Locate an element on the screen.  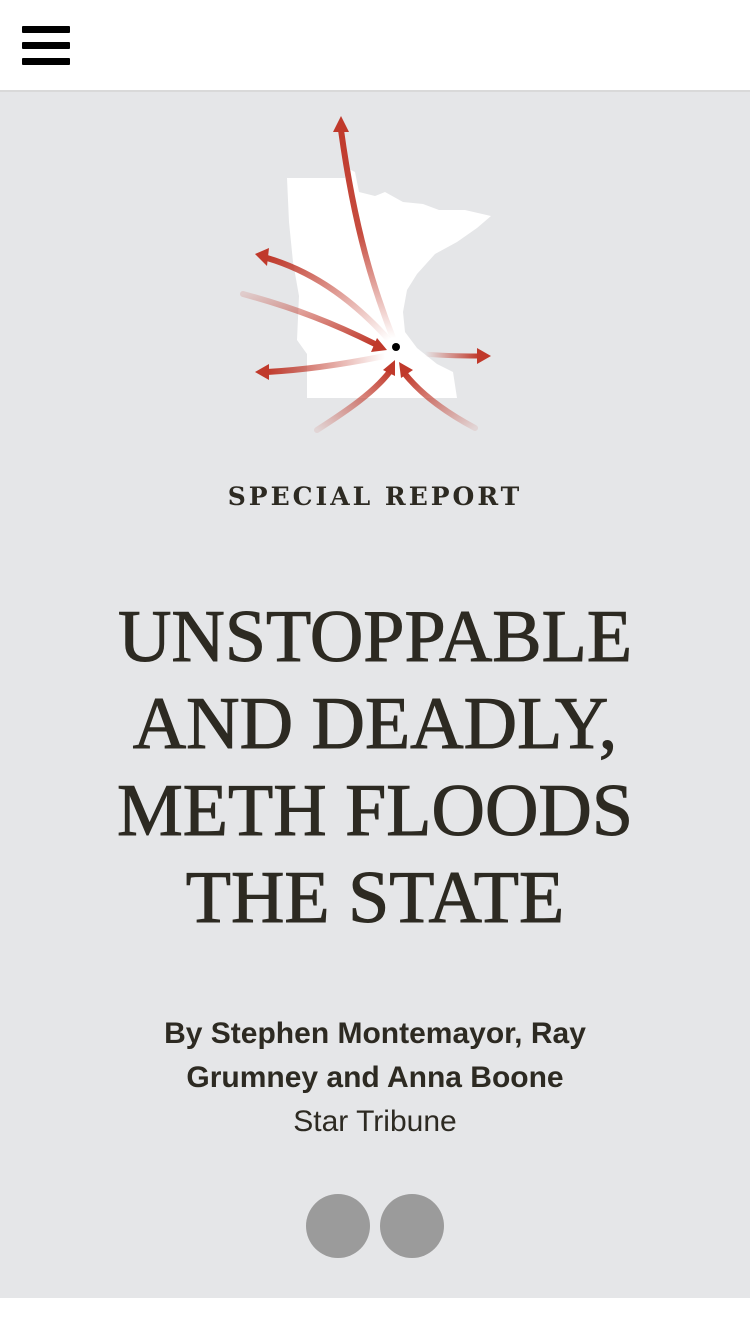
center-dot is located at coordinates (396, 347).